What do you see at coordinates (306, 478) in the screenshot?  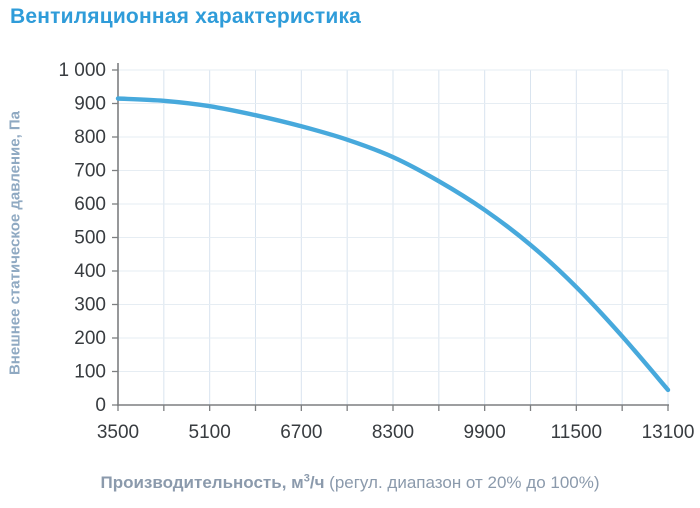 I see `x-axis-title-superscript: 3` at bounding box center [306, 478].